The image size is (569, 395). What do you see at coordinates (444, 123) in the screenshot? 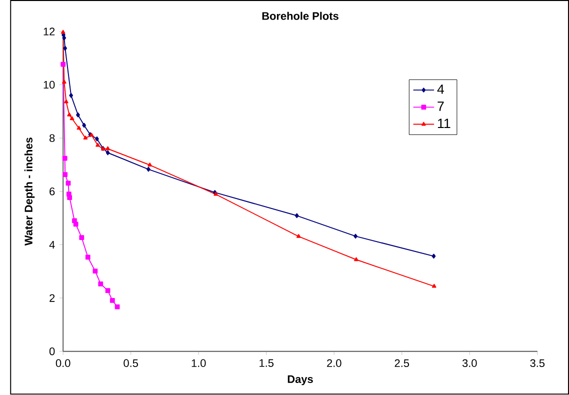
I see `legend-label: 11` at bounding box center [444, 123].